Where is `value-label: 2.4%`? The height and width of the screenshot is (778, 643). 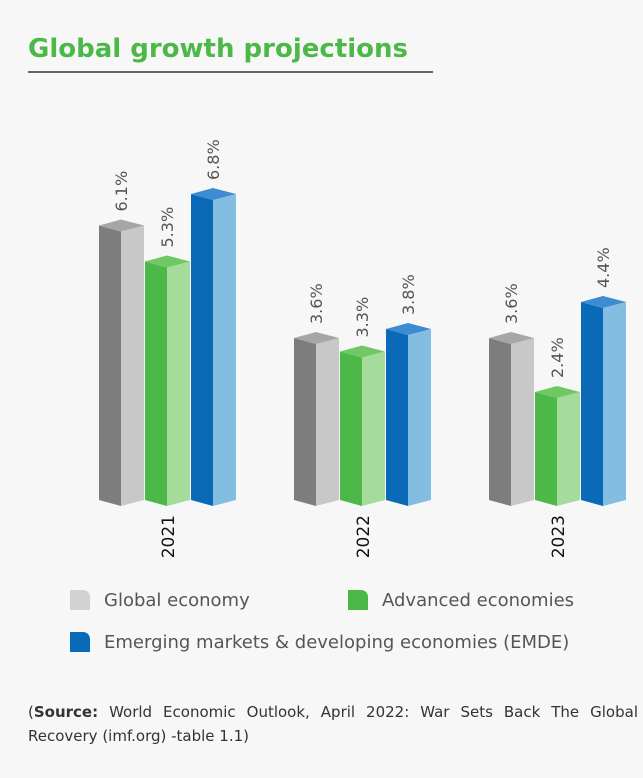 value-label: 2.4% is located at coordinates (557, 357).